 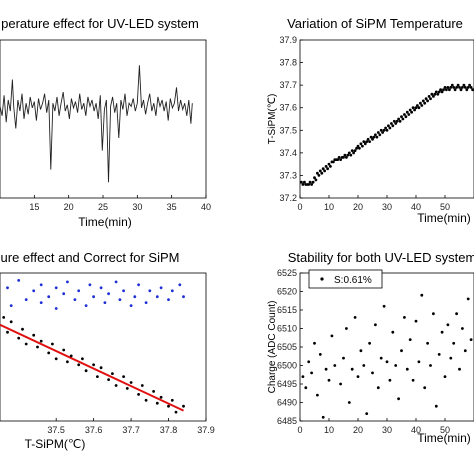 I want to click on x-tick-label: 37.8, so click(x=169, y=430).